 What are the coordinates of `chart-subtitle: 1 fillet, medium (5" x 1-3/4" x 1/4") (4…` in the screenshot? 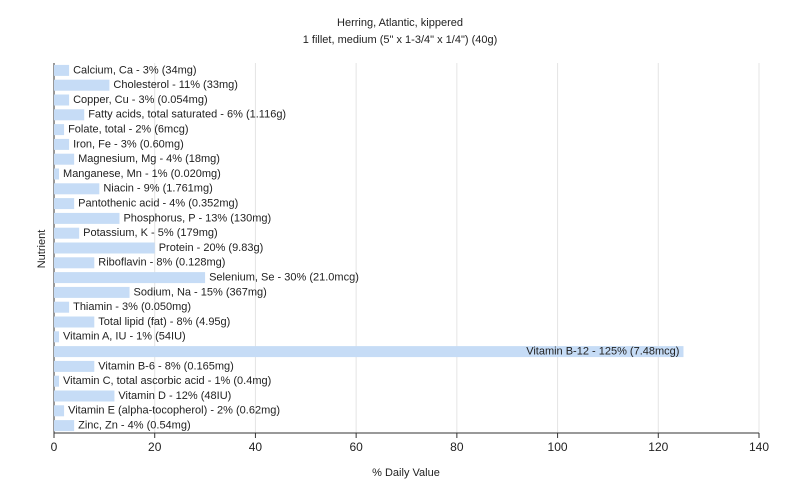 It's located at (400, 40).